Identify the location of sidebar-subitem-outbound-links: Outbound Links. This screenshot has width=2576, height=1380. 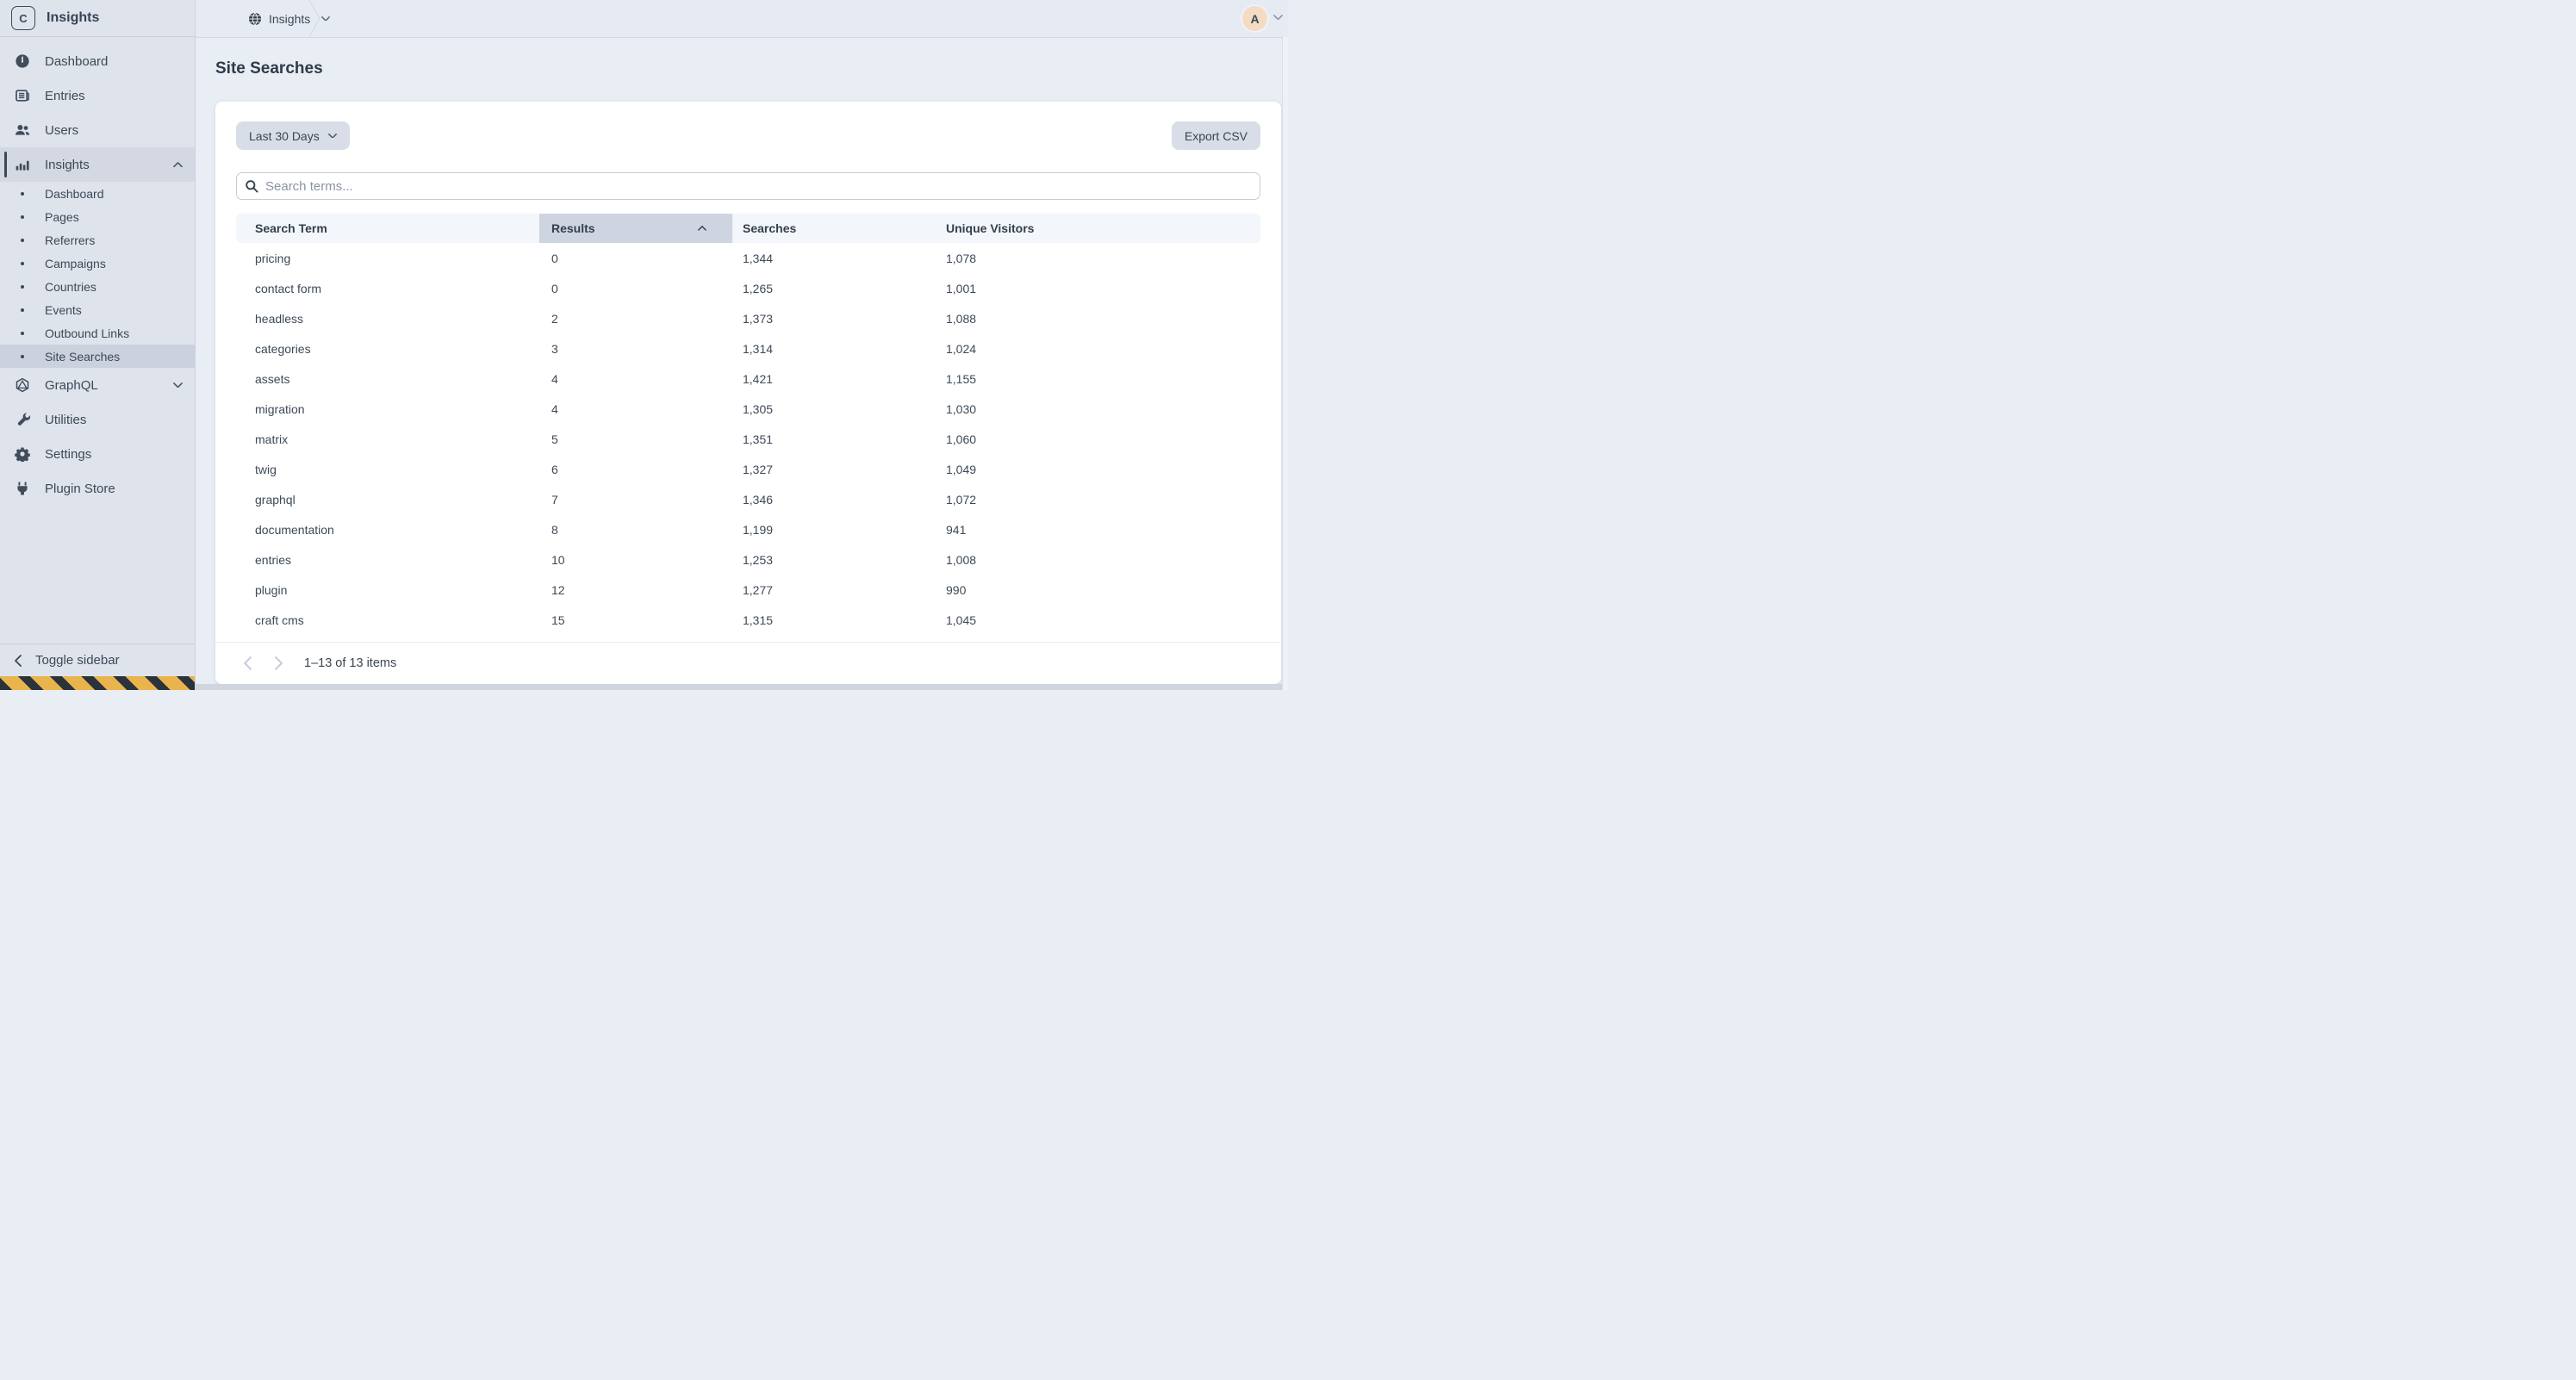
(98, 333).